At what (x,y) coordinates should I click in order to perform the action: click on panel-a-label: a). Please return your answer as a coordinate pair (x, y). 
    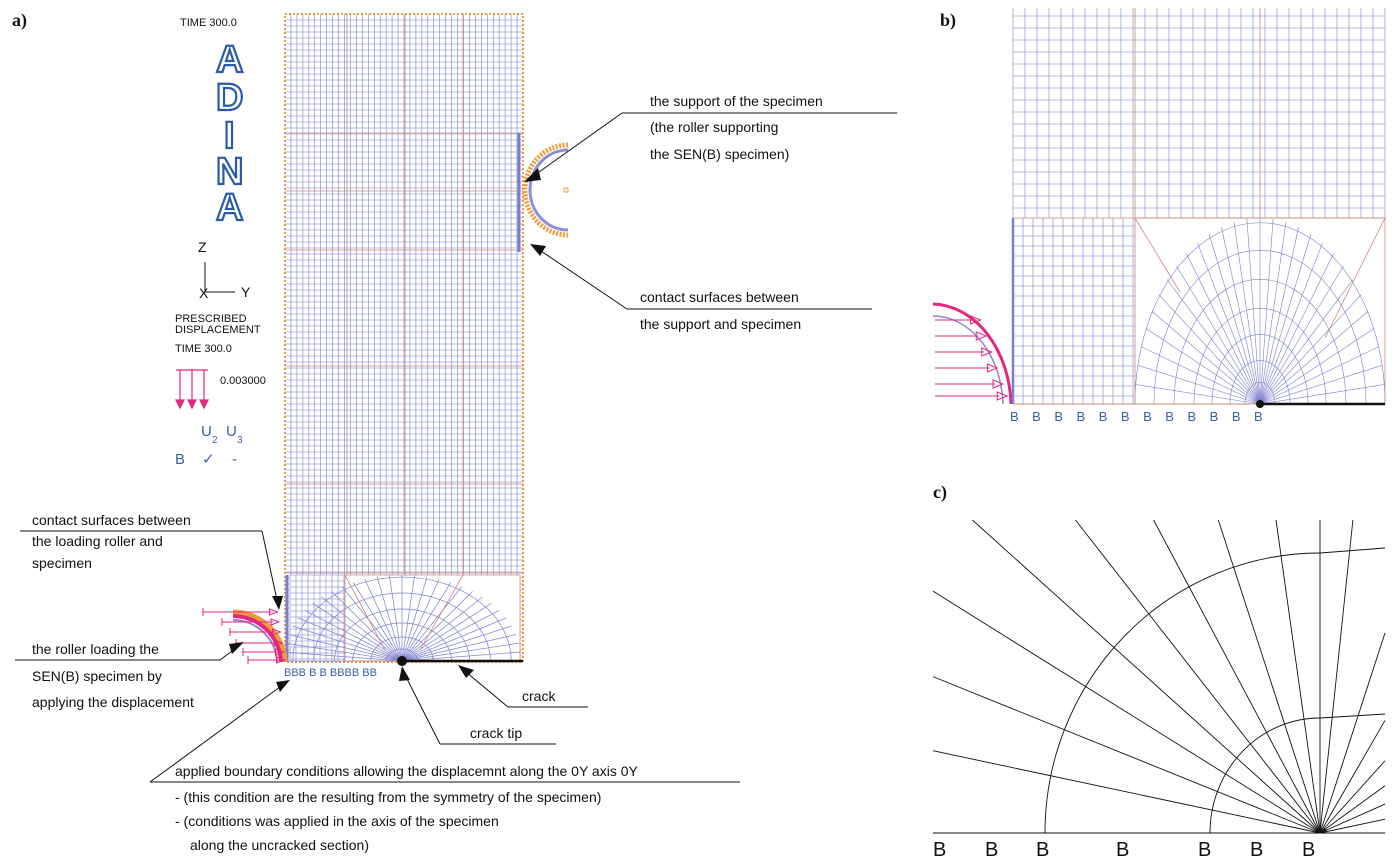
    Looking at the image, I should click on (19, 20).